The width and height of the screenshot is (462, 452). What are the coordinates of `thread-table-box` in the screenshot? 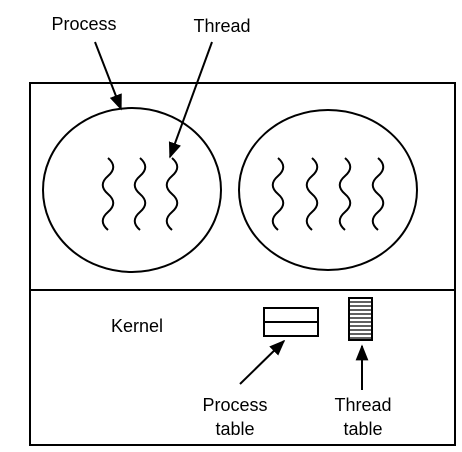 It's located at (360, 319).